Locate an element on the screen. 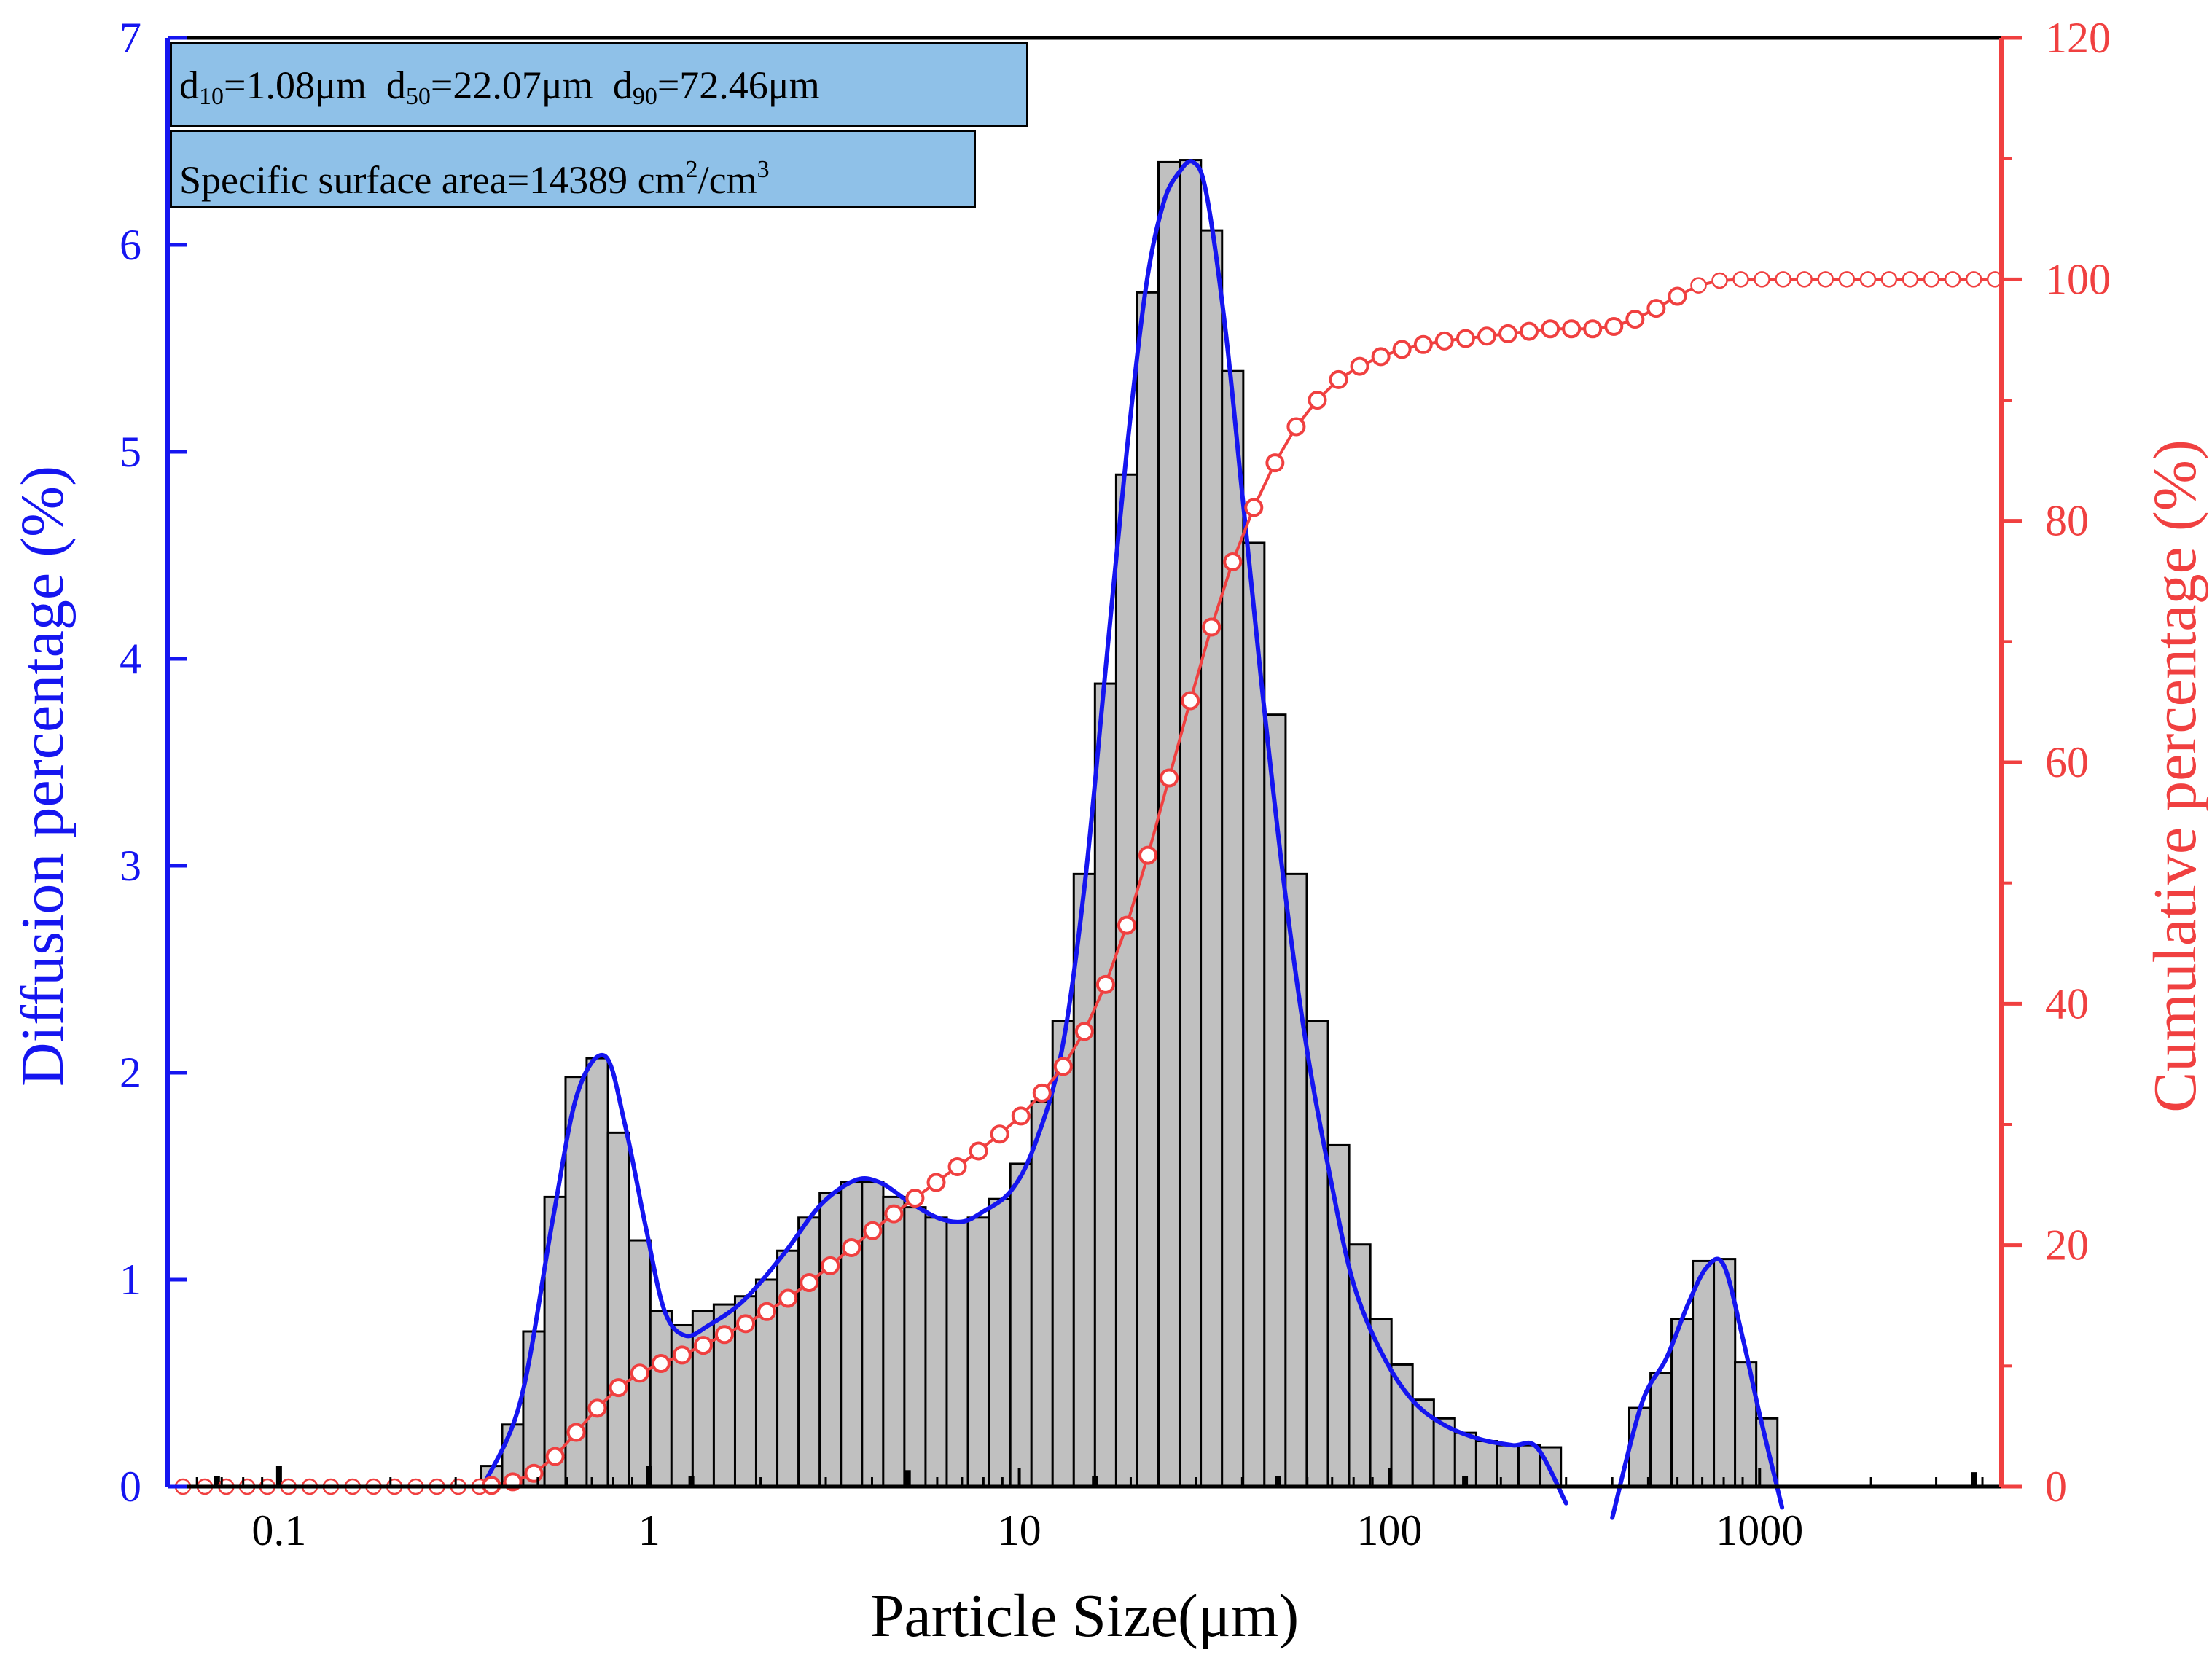 This screenshot has height=1663, width=2212. d50-label: d is located at coordinates (396, 85).